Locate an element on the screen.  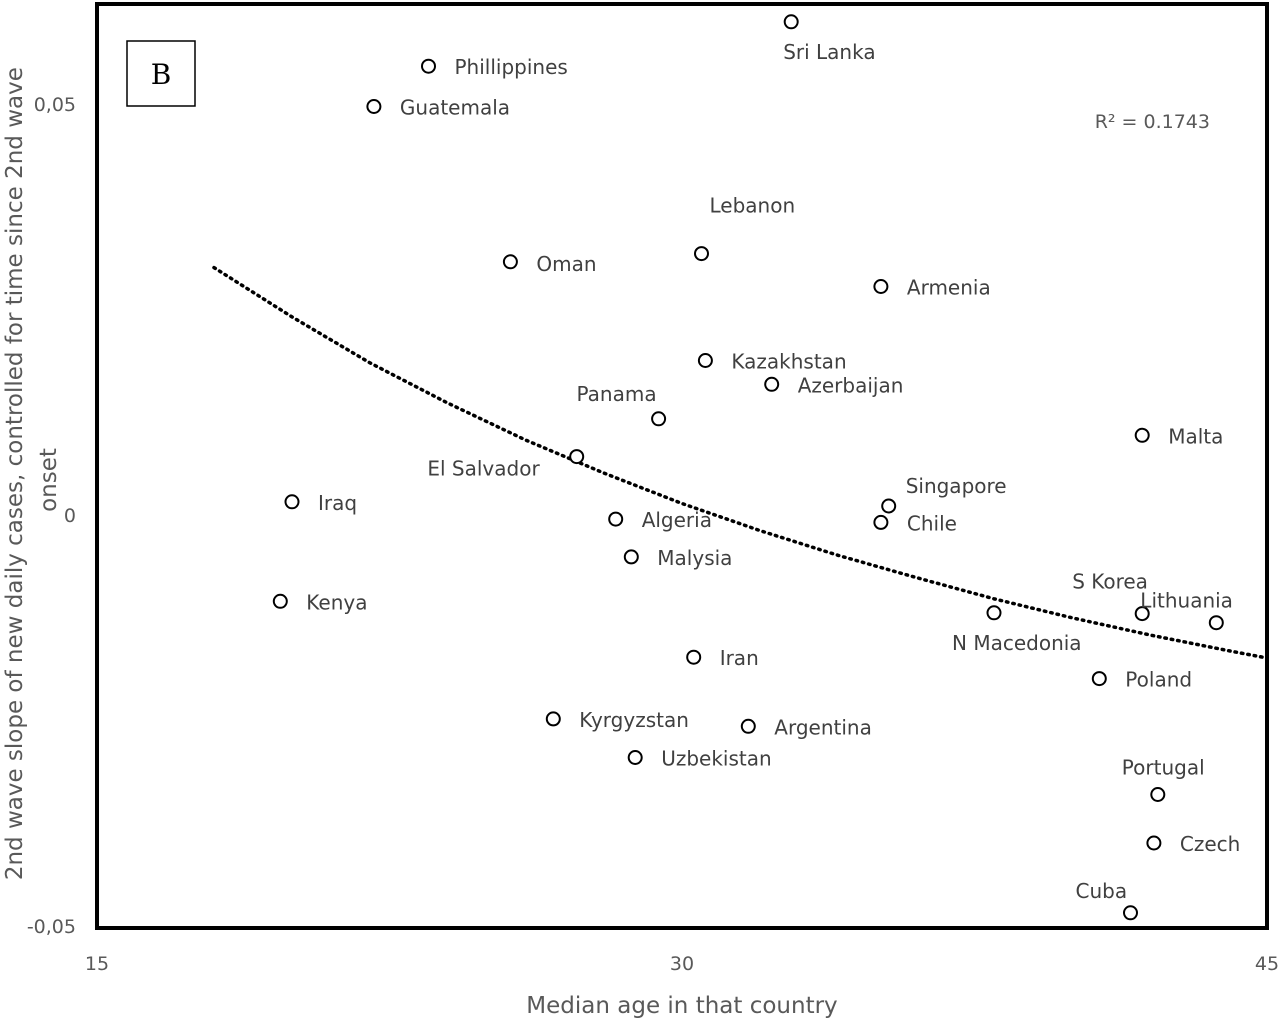
point-label: Azerbaijan is located at coordinates (851, 385).